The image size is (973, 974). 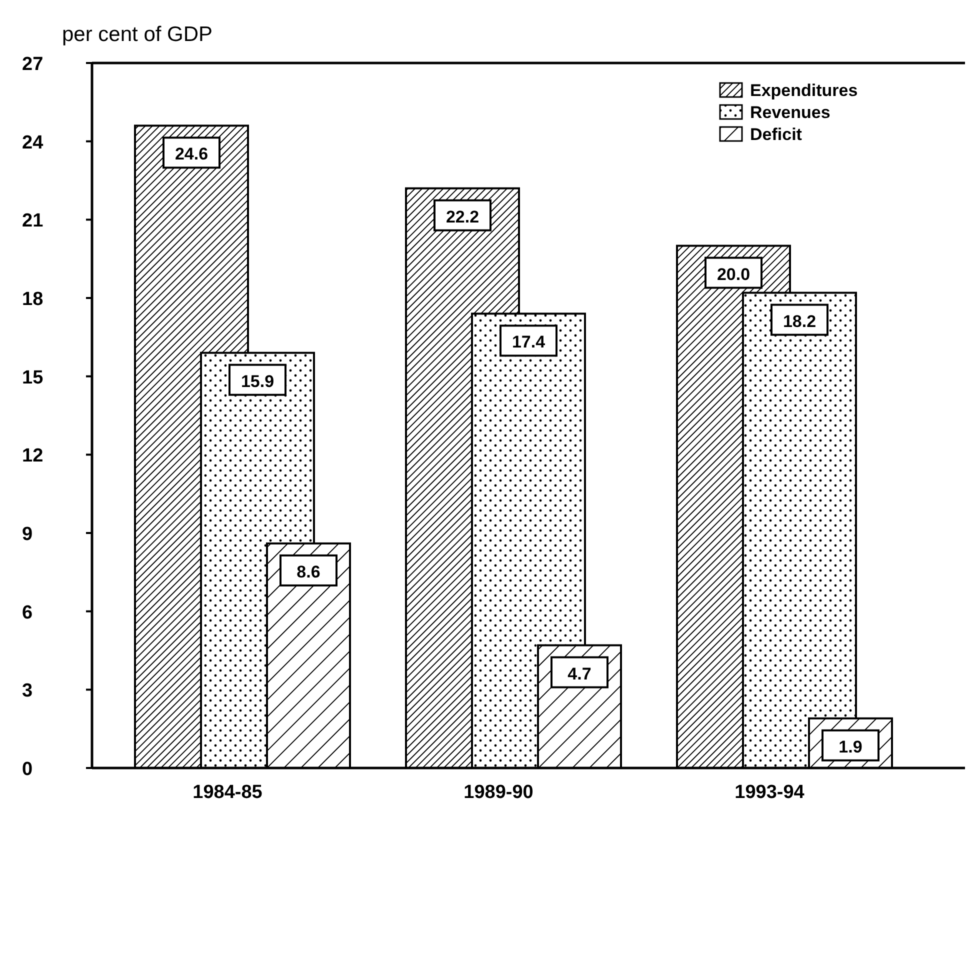 I want to click on legend-label: Expenditures, so click(x=804, y=90).